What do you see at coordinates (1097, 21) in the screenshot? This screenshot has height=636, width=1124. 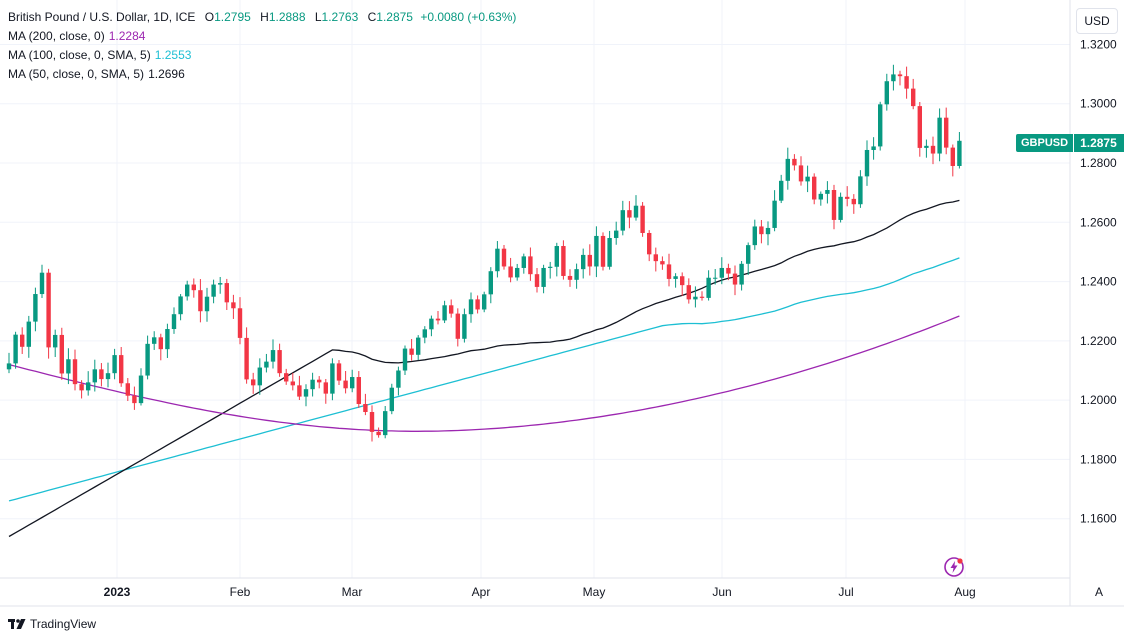 I see `currency-button: USD` at bounding box center [1097, 21].